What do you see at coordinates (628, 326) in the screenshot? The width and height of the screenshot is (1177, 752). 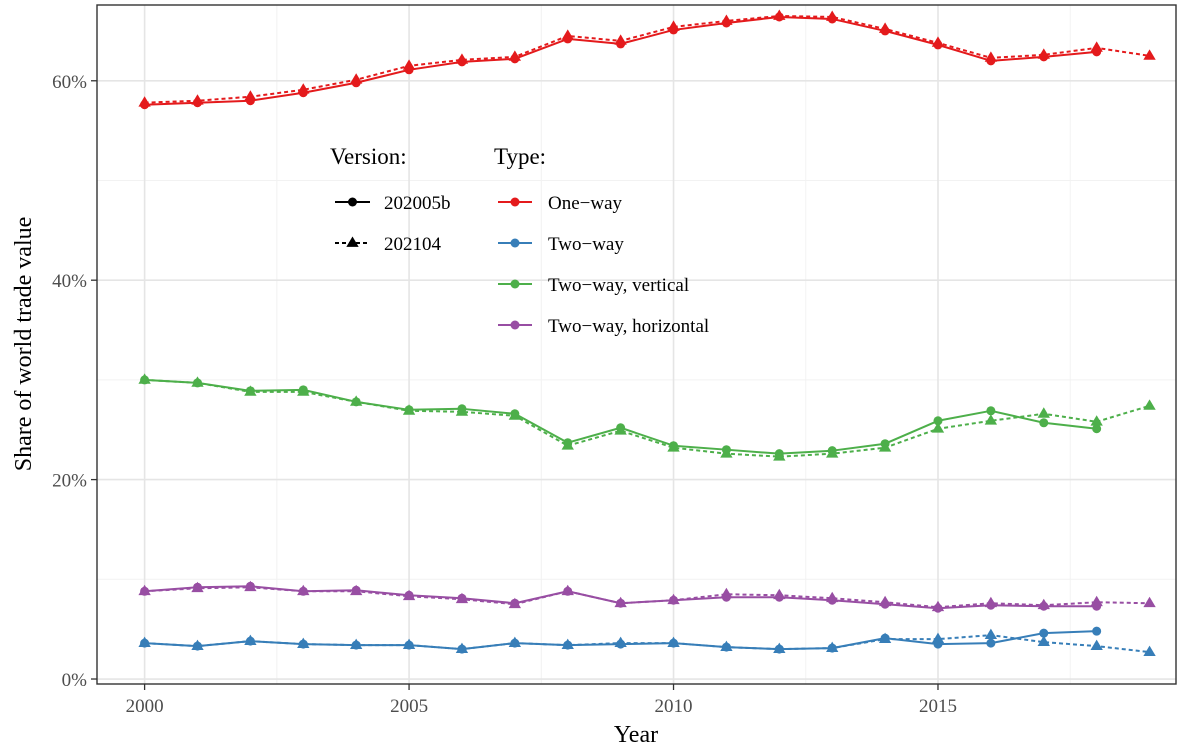 I see `legend-type-label: Two−way, horizontal` at bounding box center [628, 326].